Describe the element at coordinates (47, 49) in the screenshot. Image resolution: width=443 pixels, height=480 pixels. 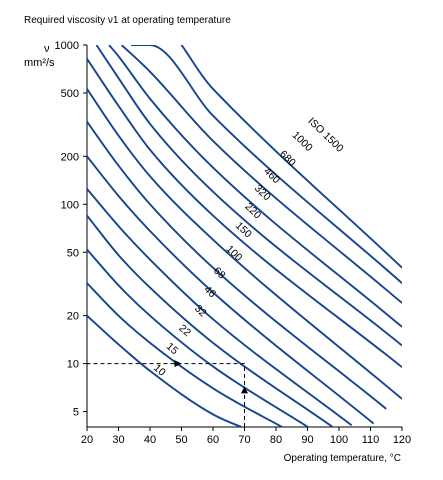
I see `y-axis-label: ν` at that location.